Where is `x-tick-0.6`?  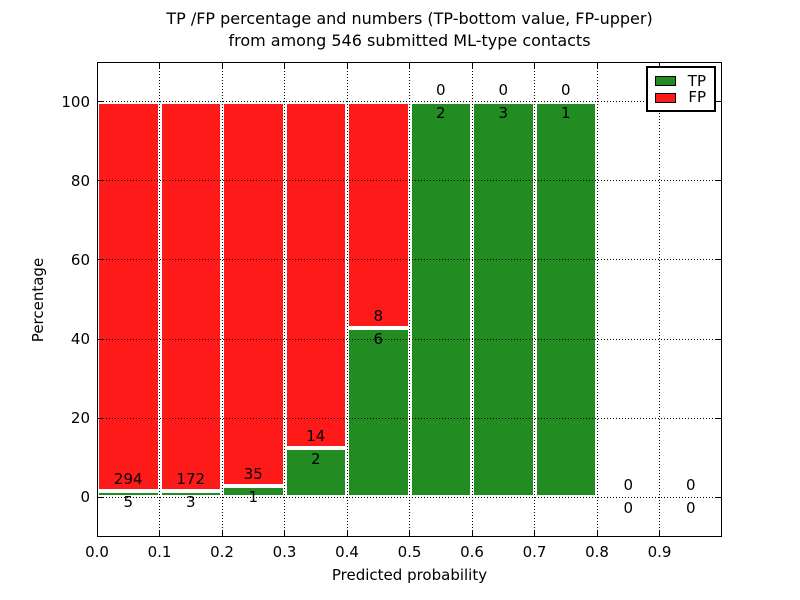
x-tick-0.6 is located at coordinates (472, 533).